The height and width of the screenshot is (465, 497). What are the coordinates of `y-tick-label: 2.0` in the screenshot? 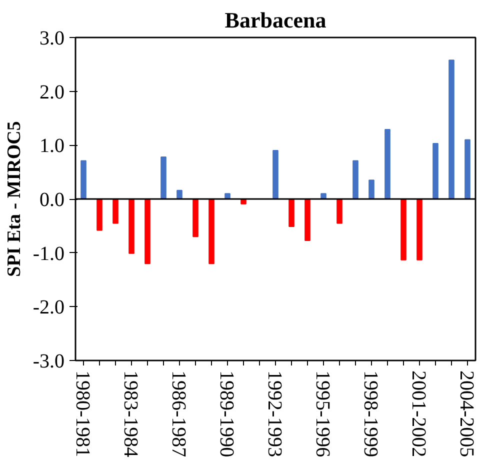 It's located at (52, 92).